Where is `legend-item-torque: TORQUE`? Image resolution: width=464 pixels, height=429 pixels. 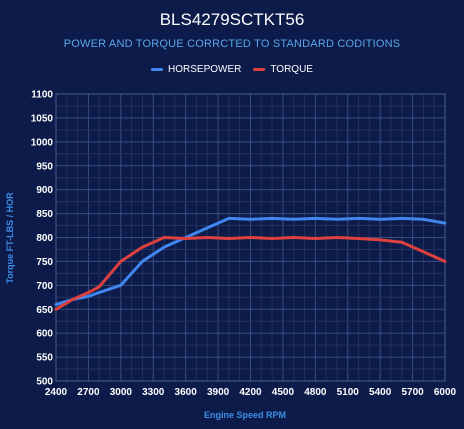
legend-item-torque: TORQUE is located at coordinates (283, 69).